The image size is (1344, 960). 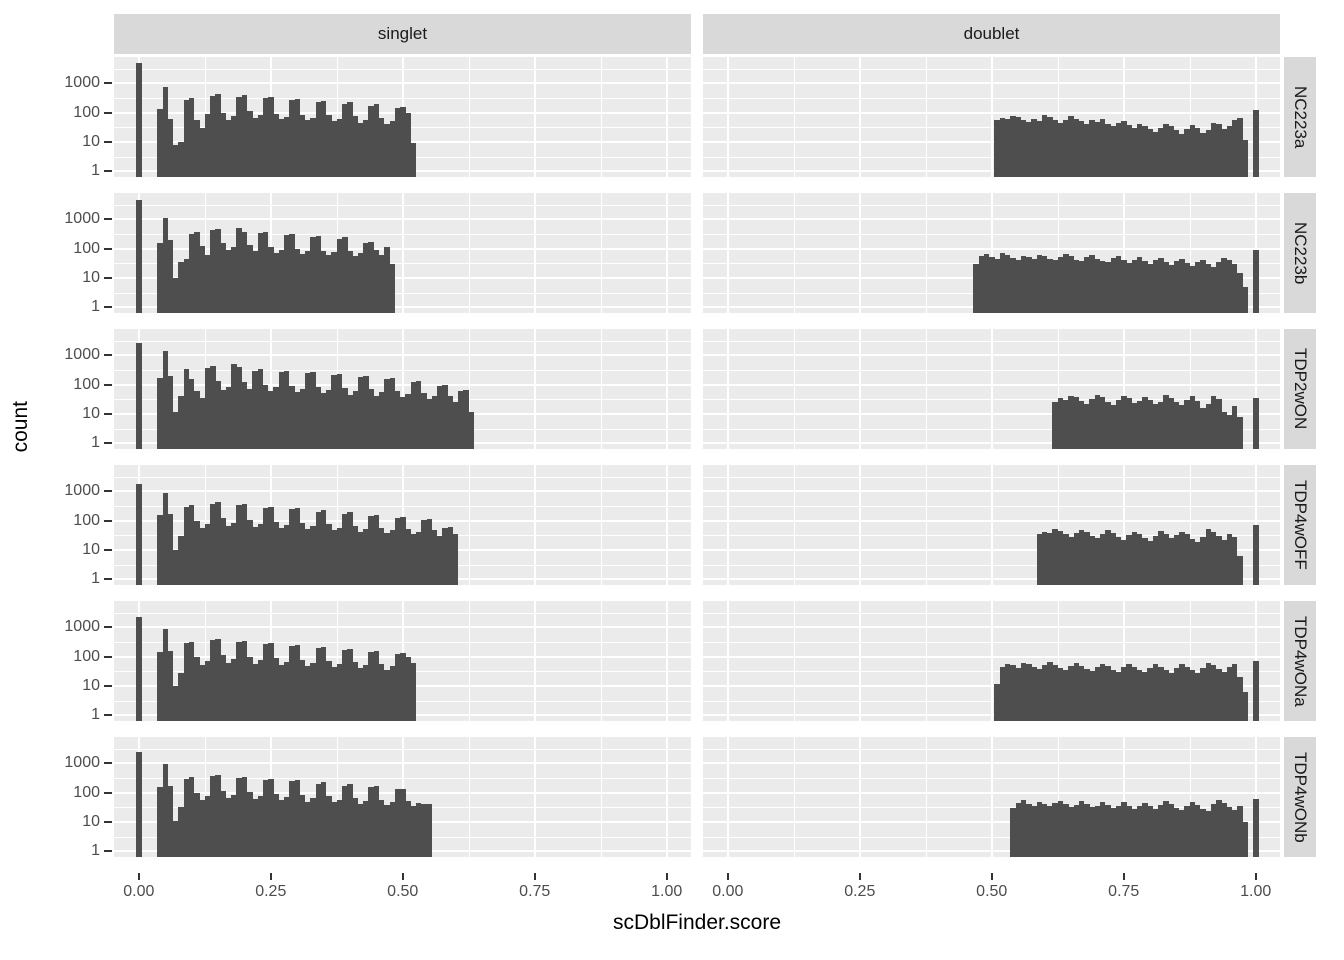 I want to click on facet-strip-TDP4wOFF: TDP4wOFF, so click(x=1300, y=525).